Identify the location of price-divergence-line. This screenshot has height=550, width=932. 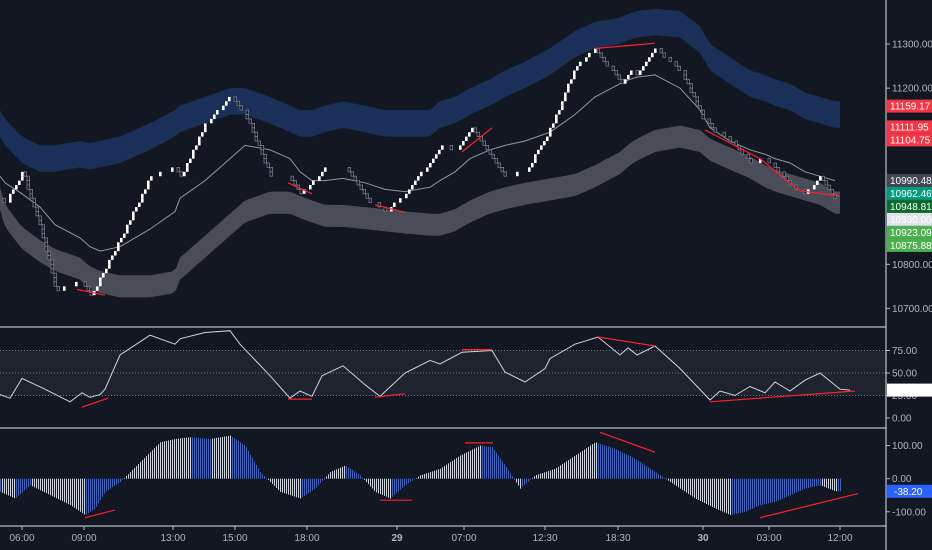
(390, 208).